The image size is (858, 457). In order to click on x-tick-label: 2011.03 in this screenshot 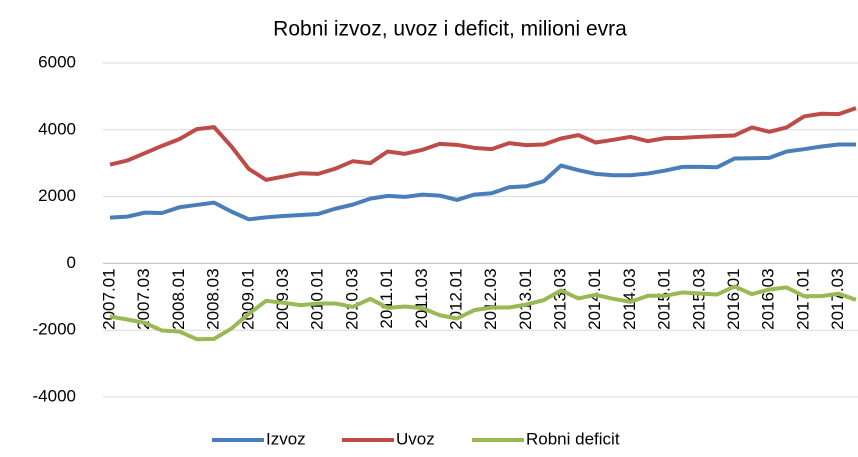, I will do `click(421, 298)`.